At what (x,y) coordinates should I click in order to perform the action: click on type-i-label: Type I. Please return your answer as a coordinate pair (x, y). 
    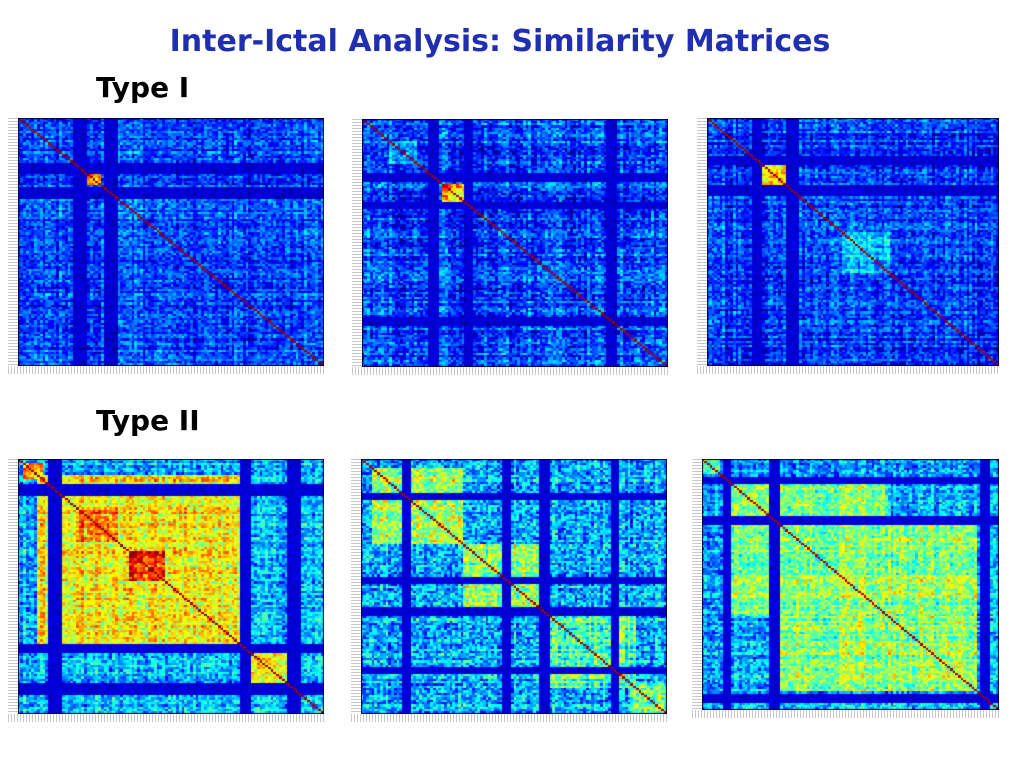
    Looking at the image, I should click on (143, 87).